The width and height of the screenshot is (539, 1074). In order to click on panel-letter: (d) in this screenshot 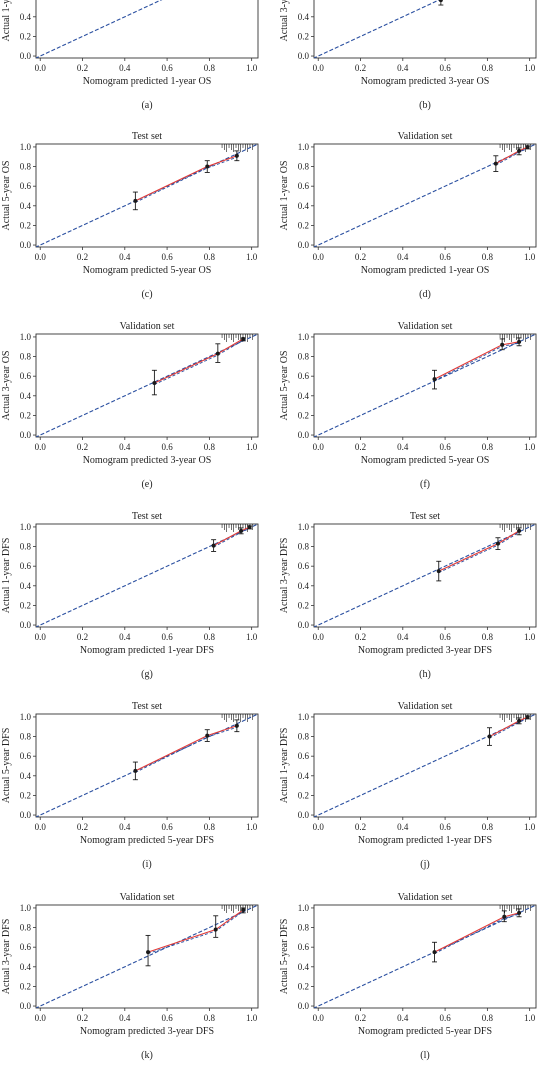, I will do `click(425, 294)`.